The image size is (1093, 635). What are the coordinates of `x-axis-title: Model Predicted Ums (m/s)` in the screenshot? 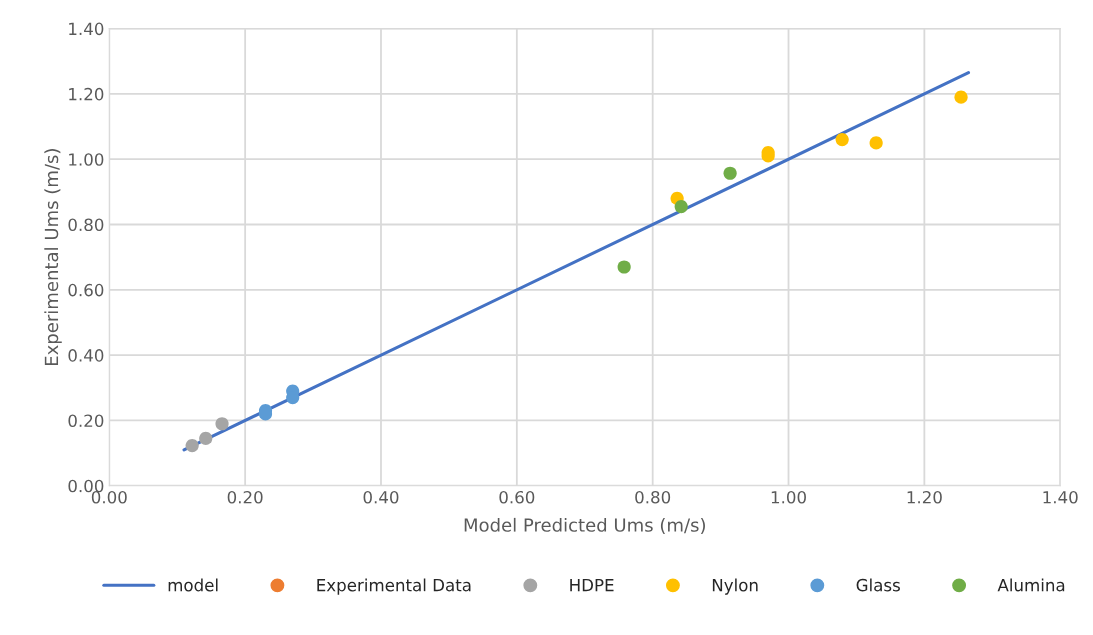 It's located at (584, 525).